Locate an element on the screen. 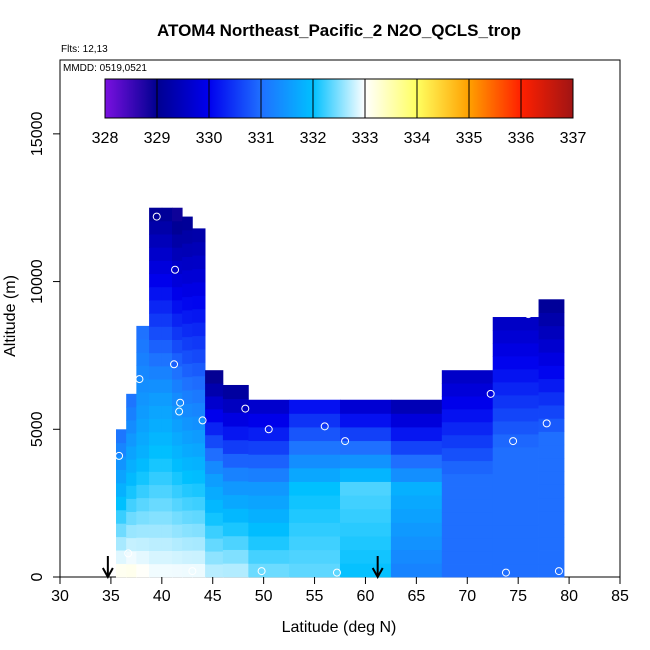 This screenshot has width=650, height=650. x-tick-label: 35 is located at coordinates (111, 596).